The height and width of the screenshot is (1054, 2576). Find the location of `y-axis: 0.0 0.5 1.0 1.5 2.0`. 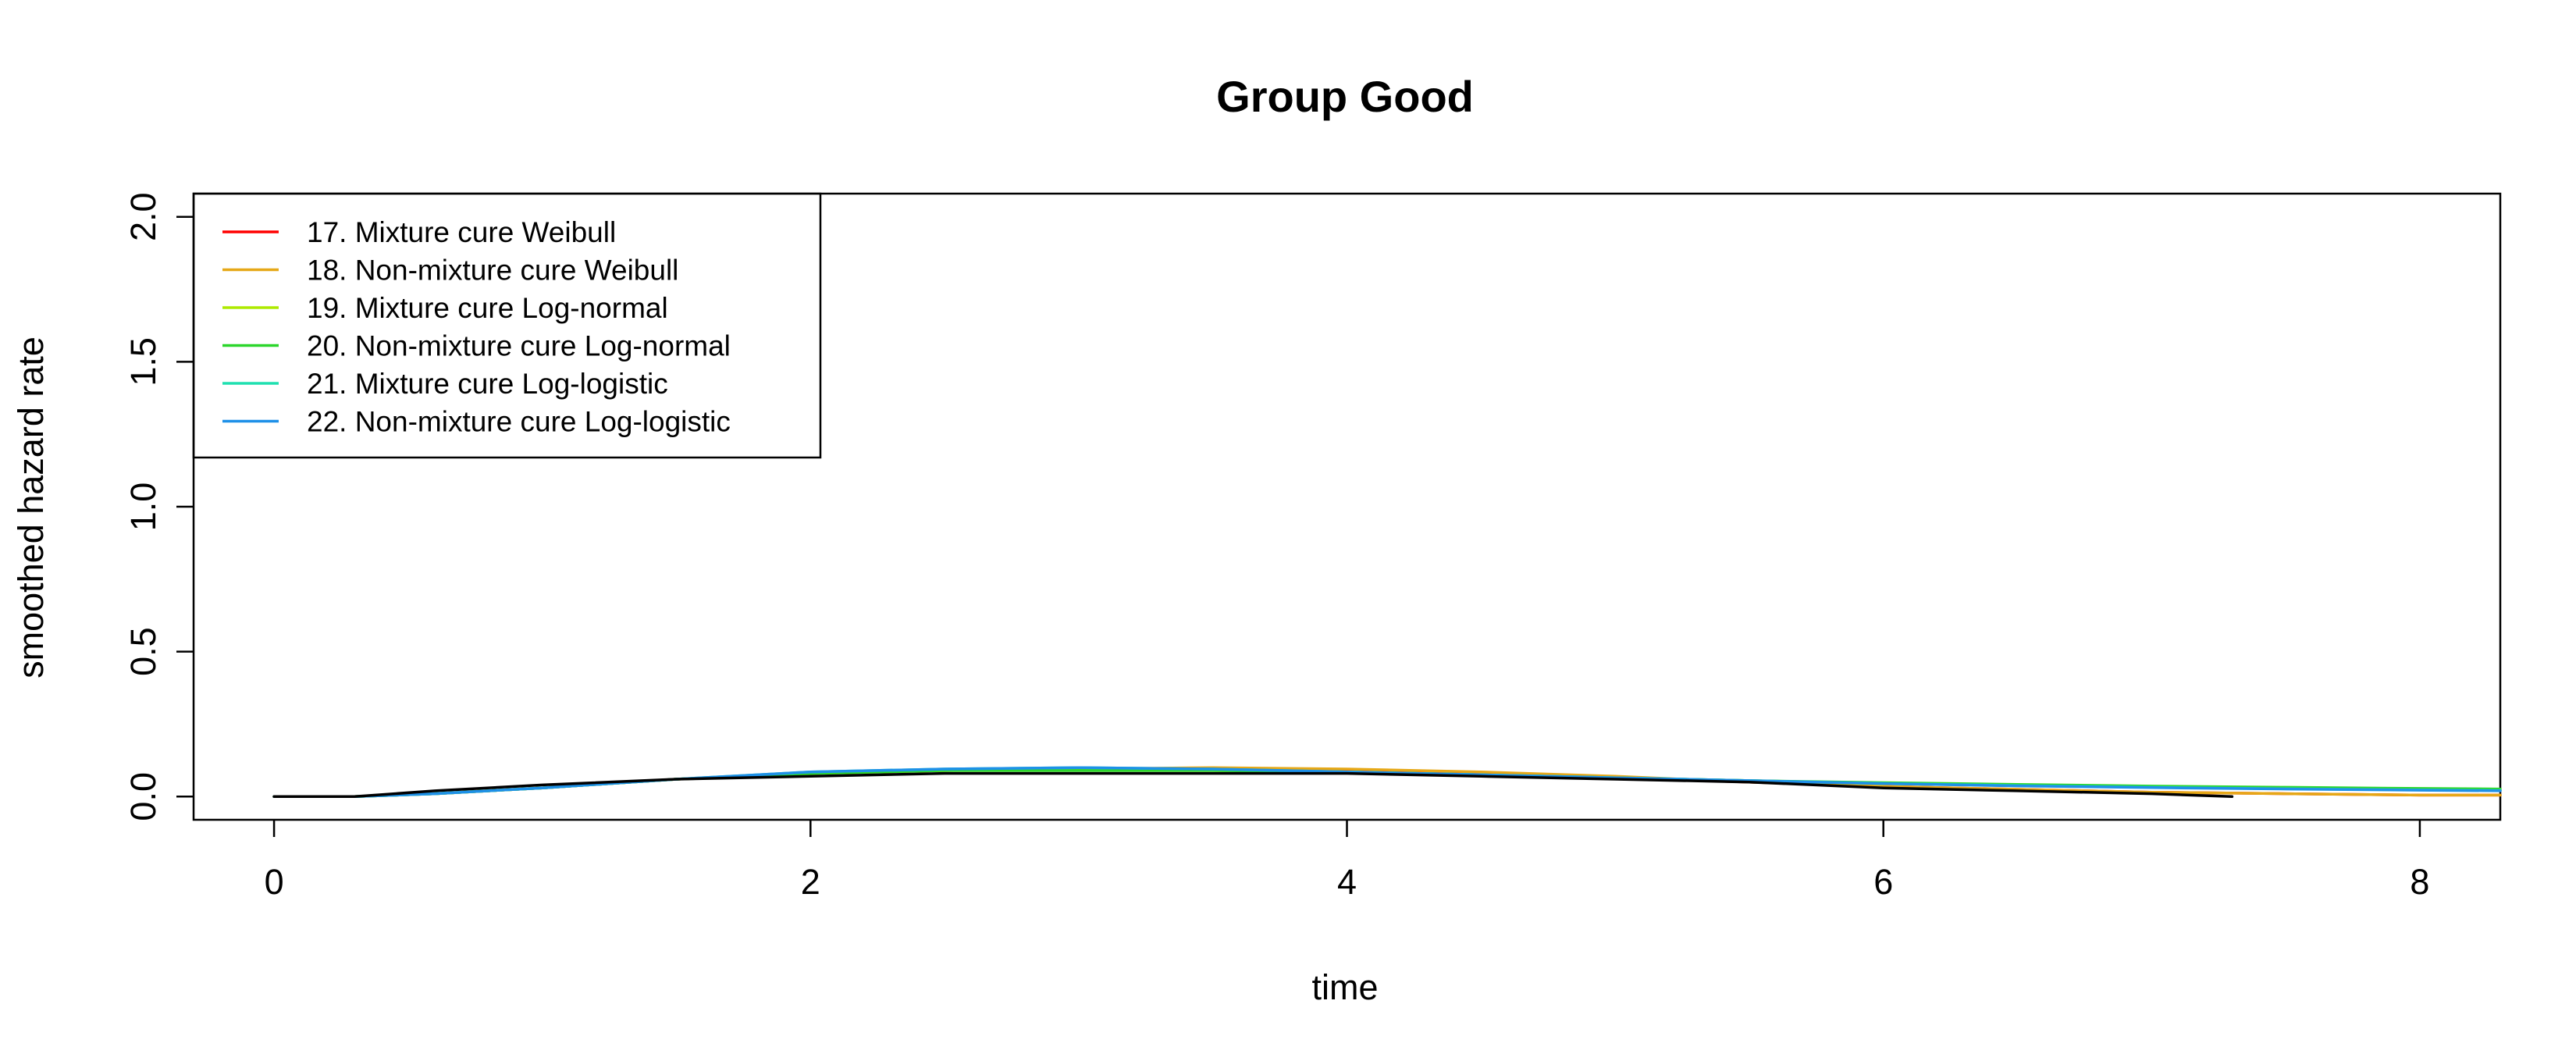

y-axis: 0.0 0.5 1.0 1.5 2.0 is located at coordinates (158, 506).